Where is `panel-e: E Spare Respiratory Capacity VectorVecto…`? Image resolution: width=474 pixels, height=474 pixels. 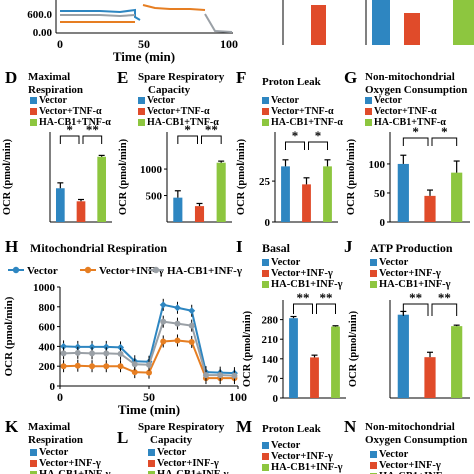
panel-e: E Spare Respiratory Capacity VectorVecto… is located at coordinates (174, 145).